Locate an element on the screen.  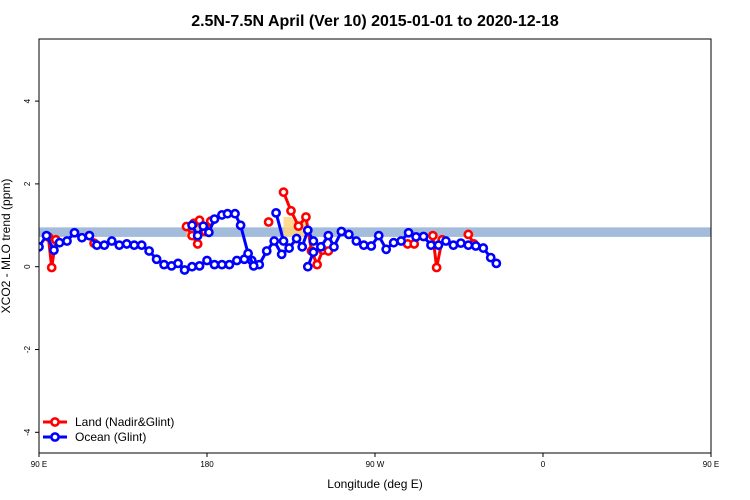
y-tick-label: -2 is located at coordinates (27, 349).